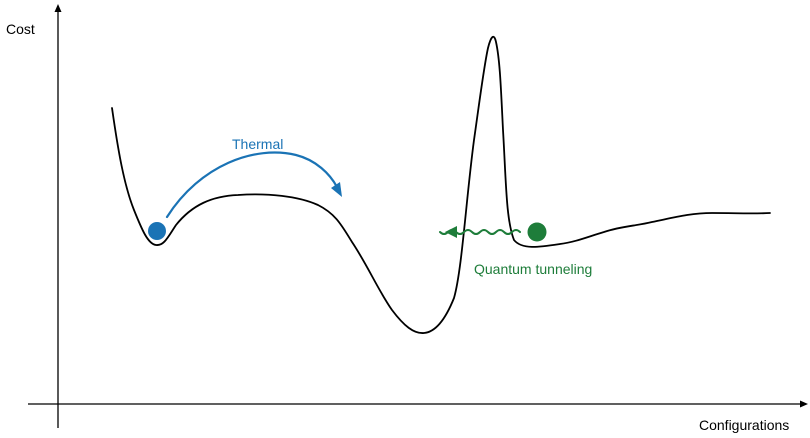  Describe the element at coordinates (58, 8) in the screenshot. I see `y-axis-arrowhead` at that location.